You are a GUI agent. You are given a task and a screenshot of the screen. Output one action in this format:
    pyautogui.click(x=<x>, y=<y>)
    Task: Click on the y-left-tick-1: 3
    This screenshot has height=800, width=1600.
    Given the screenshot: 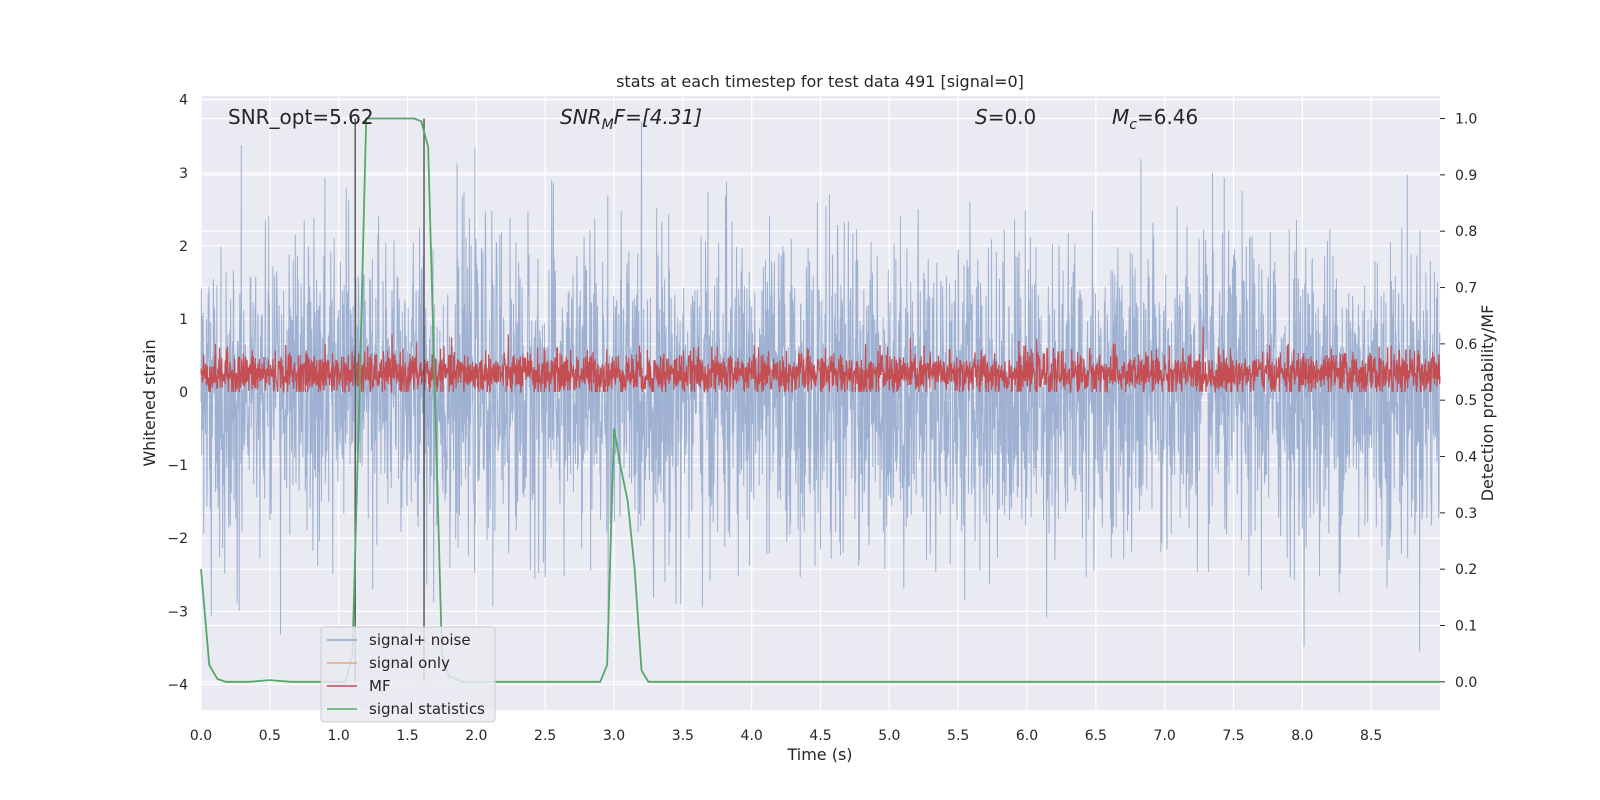 What is the action you would take?
    pyautogui.click(x=183, y=174)
    